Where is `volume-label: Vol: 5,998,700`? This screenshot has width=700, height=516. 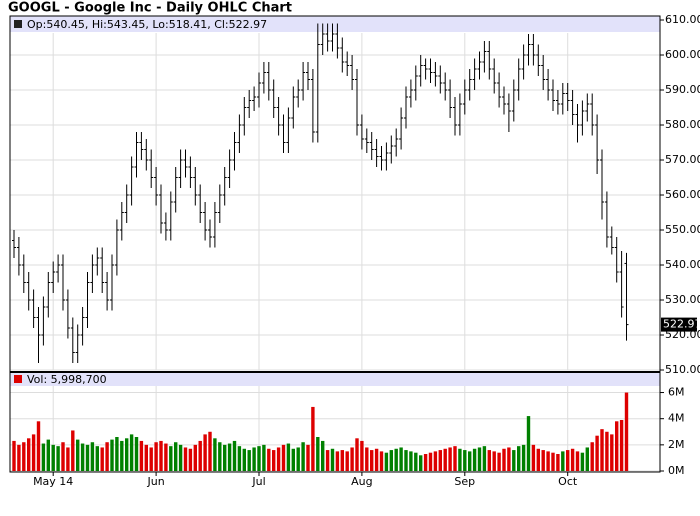
volume-label: Vol: 5,998,700 is located at coordinates (67, 379).